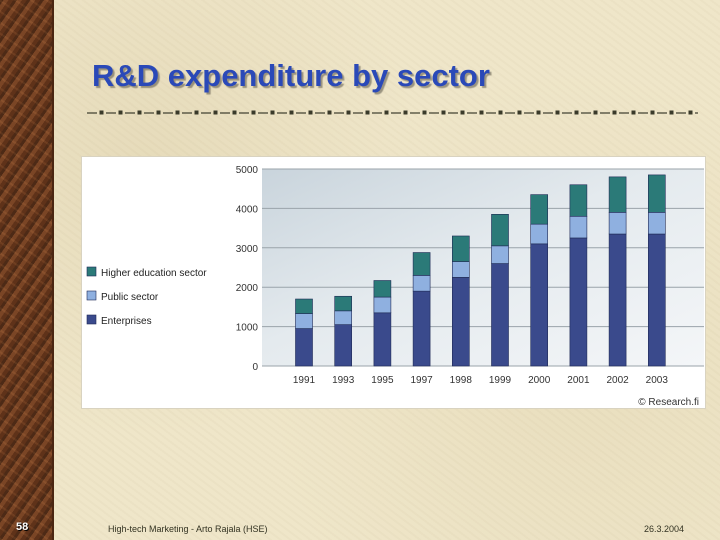 The image size is (720, 540). What do you see at coordinates (247, 249) in the screenshot?
I see `y-tick-label: 3000` at bounding box center [247, 249].